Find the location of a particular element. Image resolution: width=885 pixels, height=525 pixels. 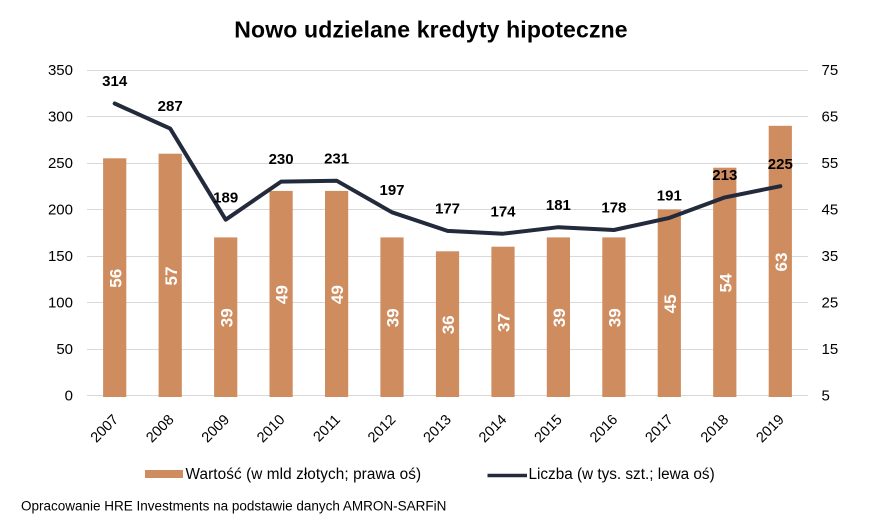

svg-text: 65 is located at coordinates (830, 117).